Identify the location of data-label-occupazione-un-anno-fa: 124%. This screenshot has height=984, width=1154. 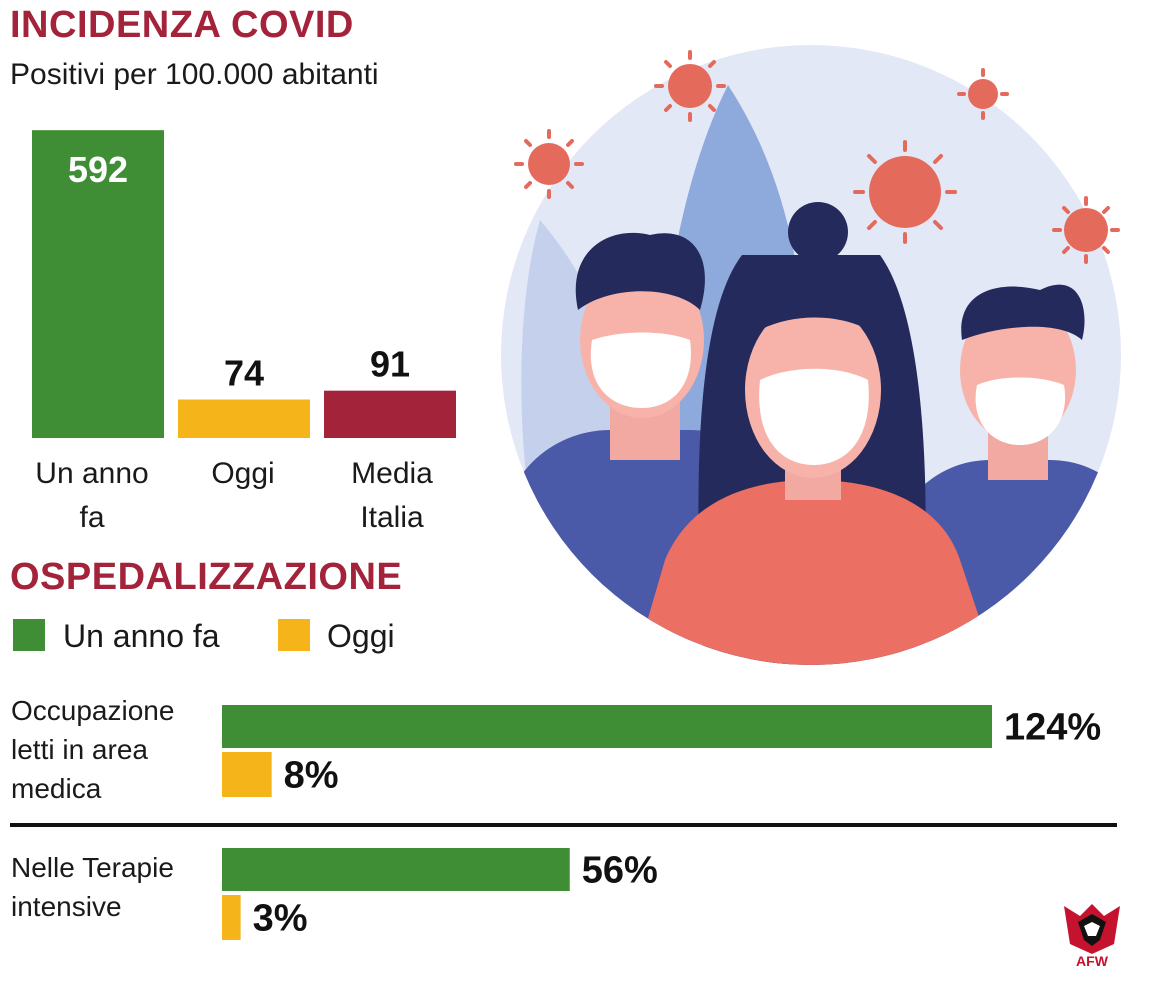
(1052, 728).